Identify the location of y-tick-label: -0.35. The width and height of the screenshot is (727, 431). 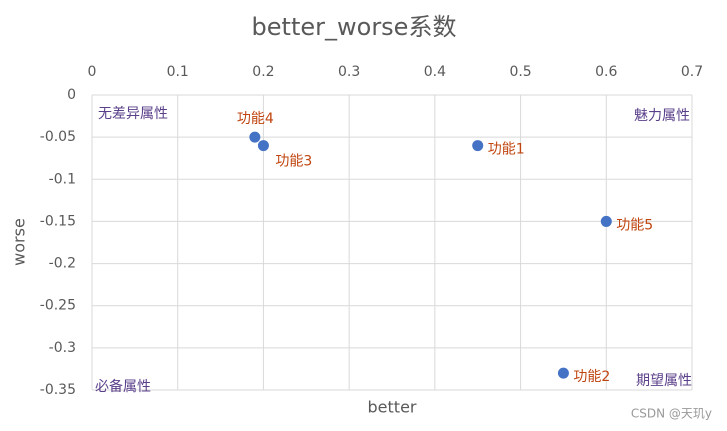
(58, 390).